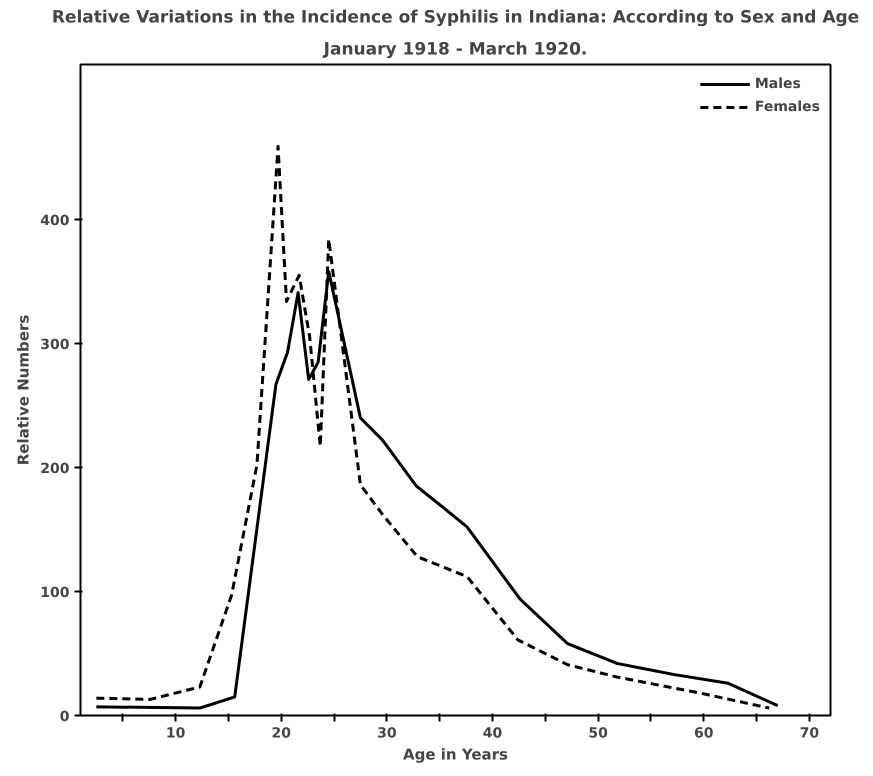 This screenshot has height=776, width=873. What do you see at coordinates (598, 734) in the screenshot?
I see `x-tick-label: 50` at bounding box center [598, 734].